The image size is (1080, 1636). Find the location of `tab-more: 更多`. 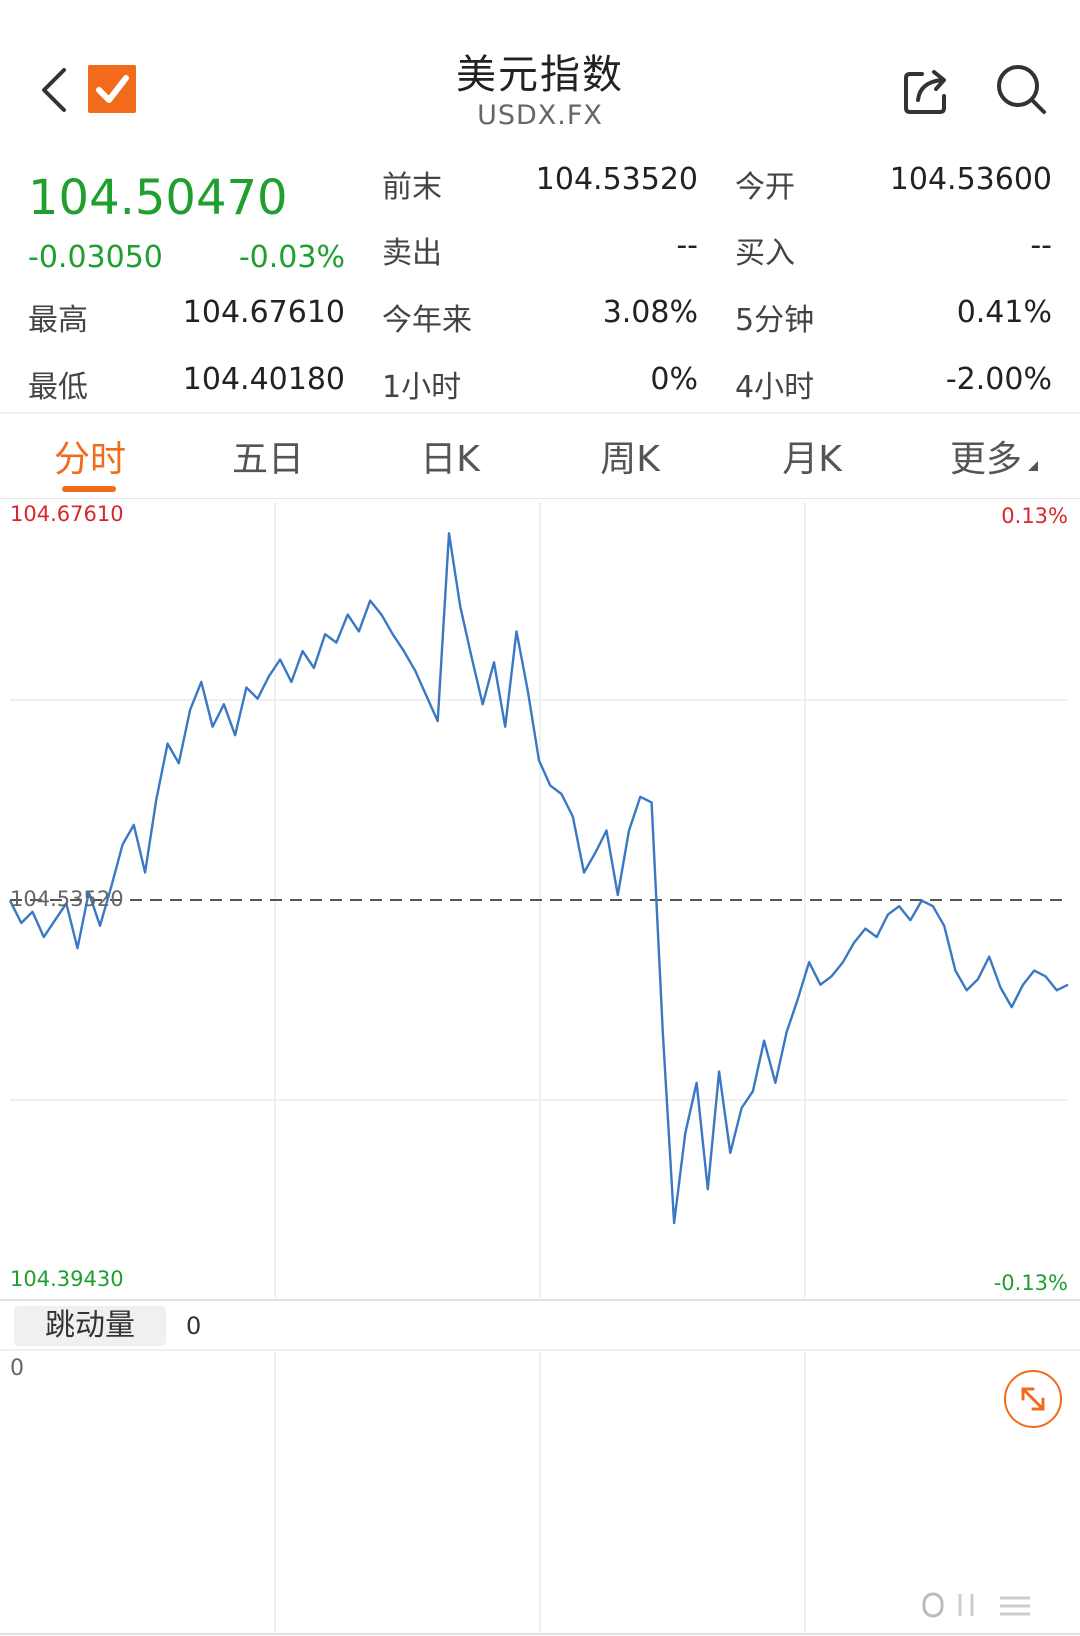

tab-more: 更多 is located at coordinates (994, 456).